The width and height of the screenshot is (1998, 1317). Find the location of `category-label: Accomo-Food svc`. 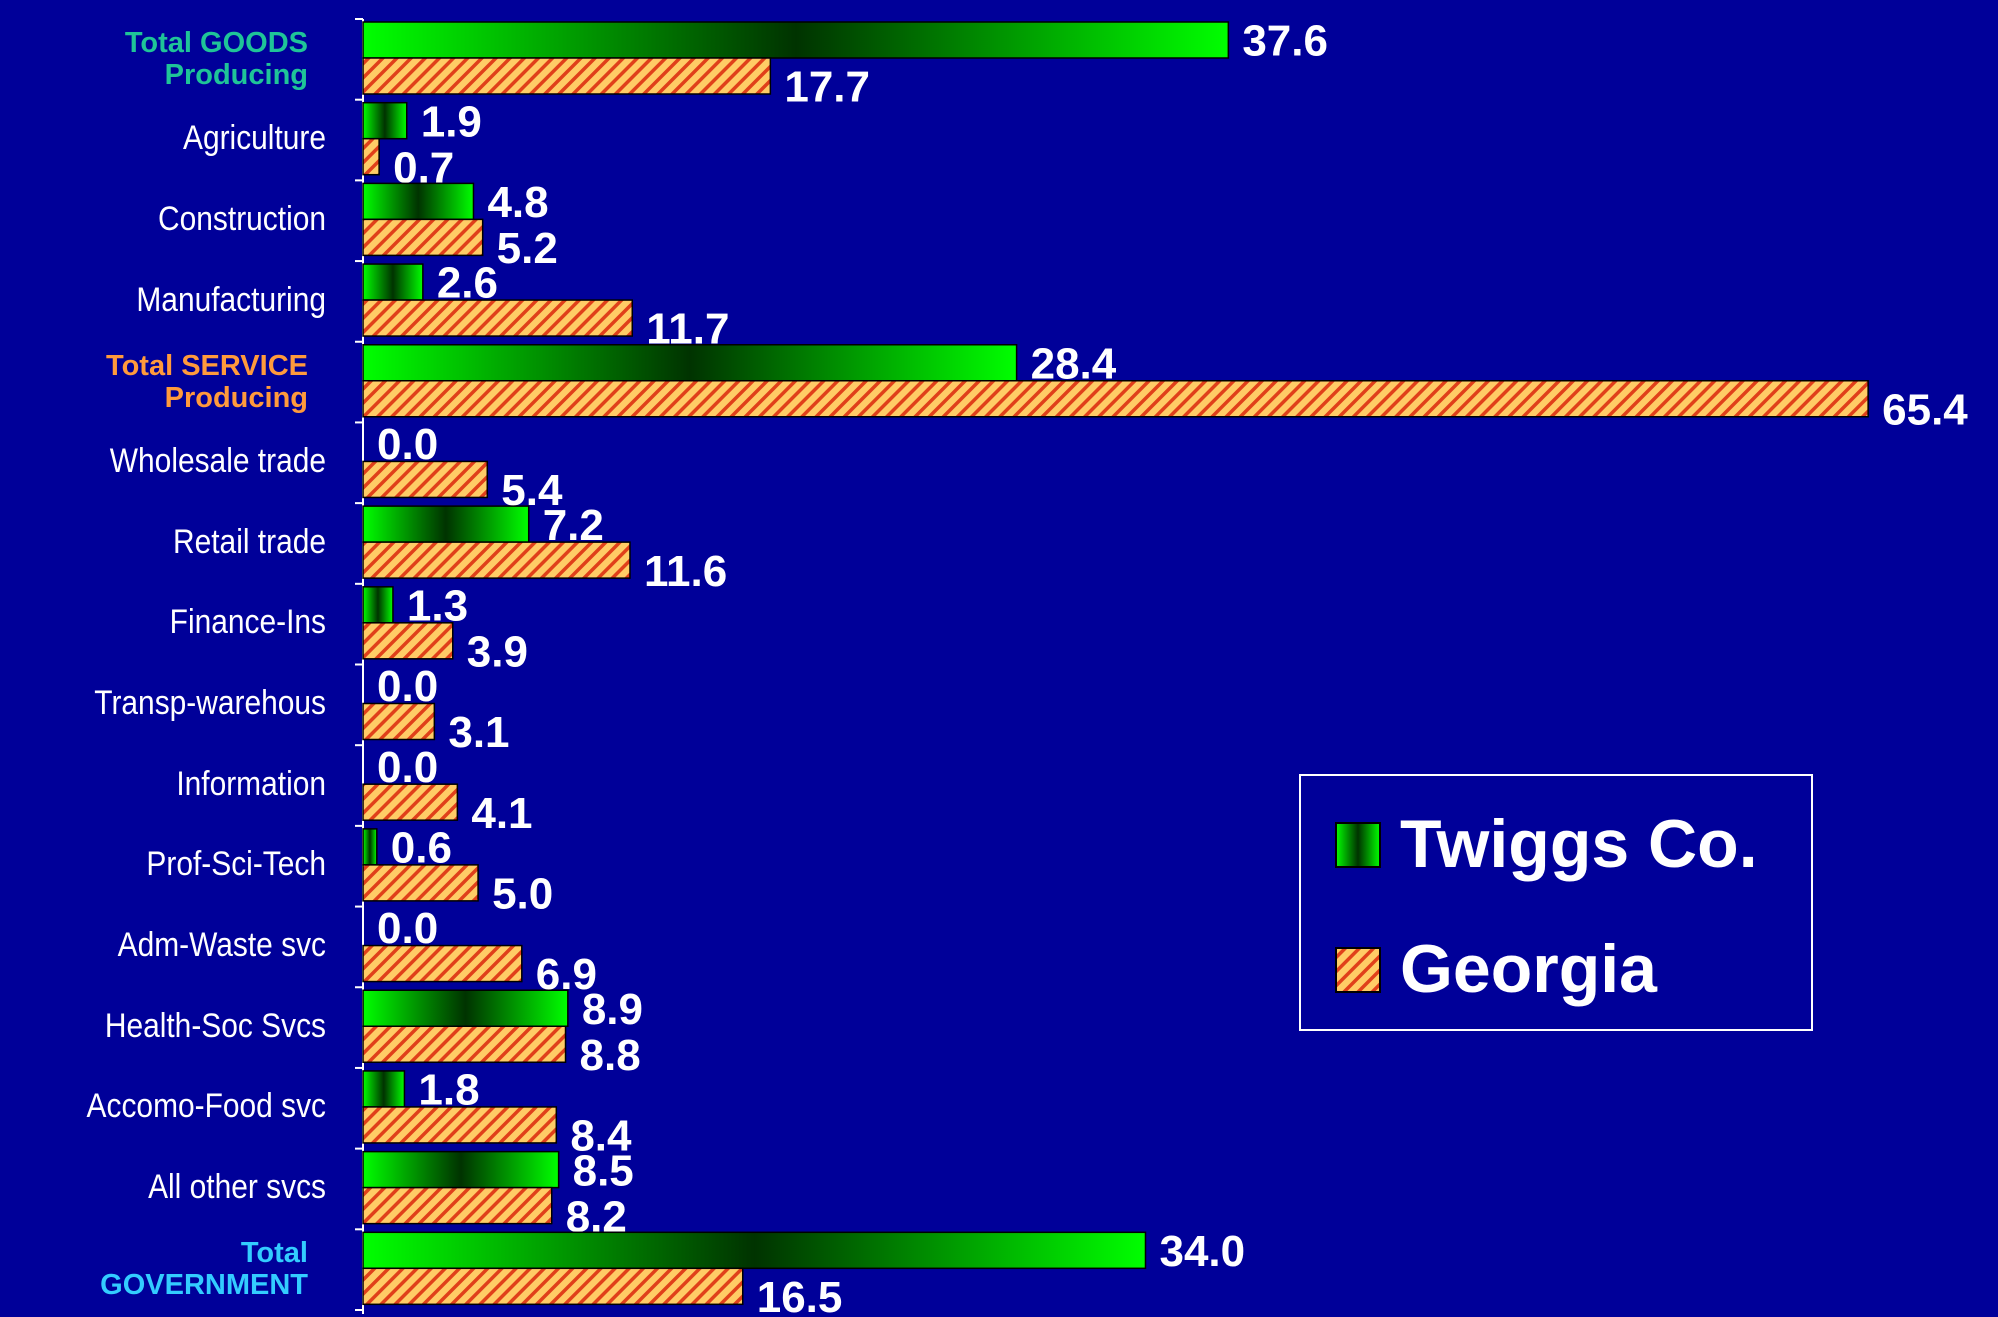

category-label: Accomo-Food svc is located at coordinates (206, 1106).